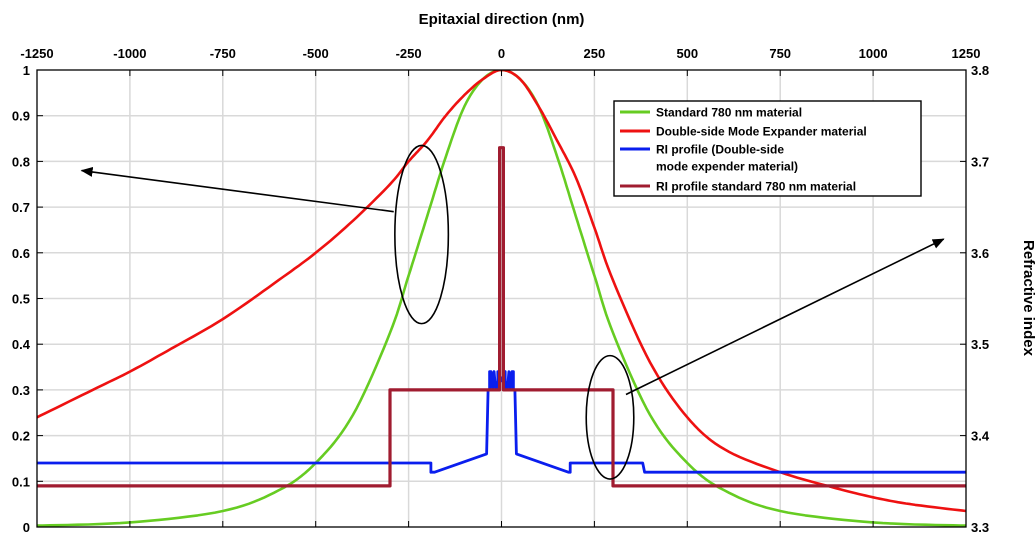  I want to click on legend-label-line: RI profile (Double-side, so click(720, 150).